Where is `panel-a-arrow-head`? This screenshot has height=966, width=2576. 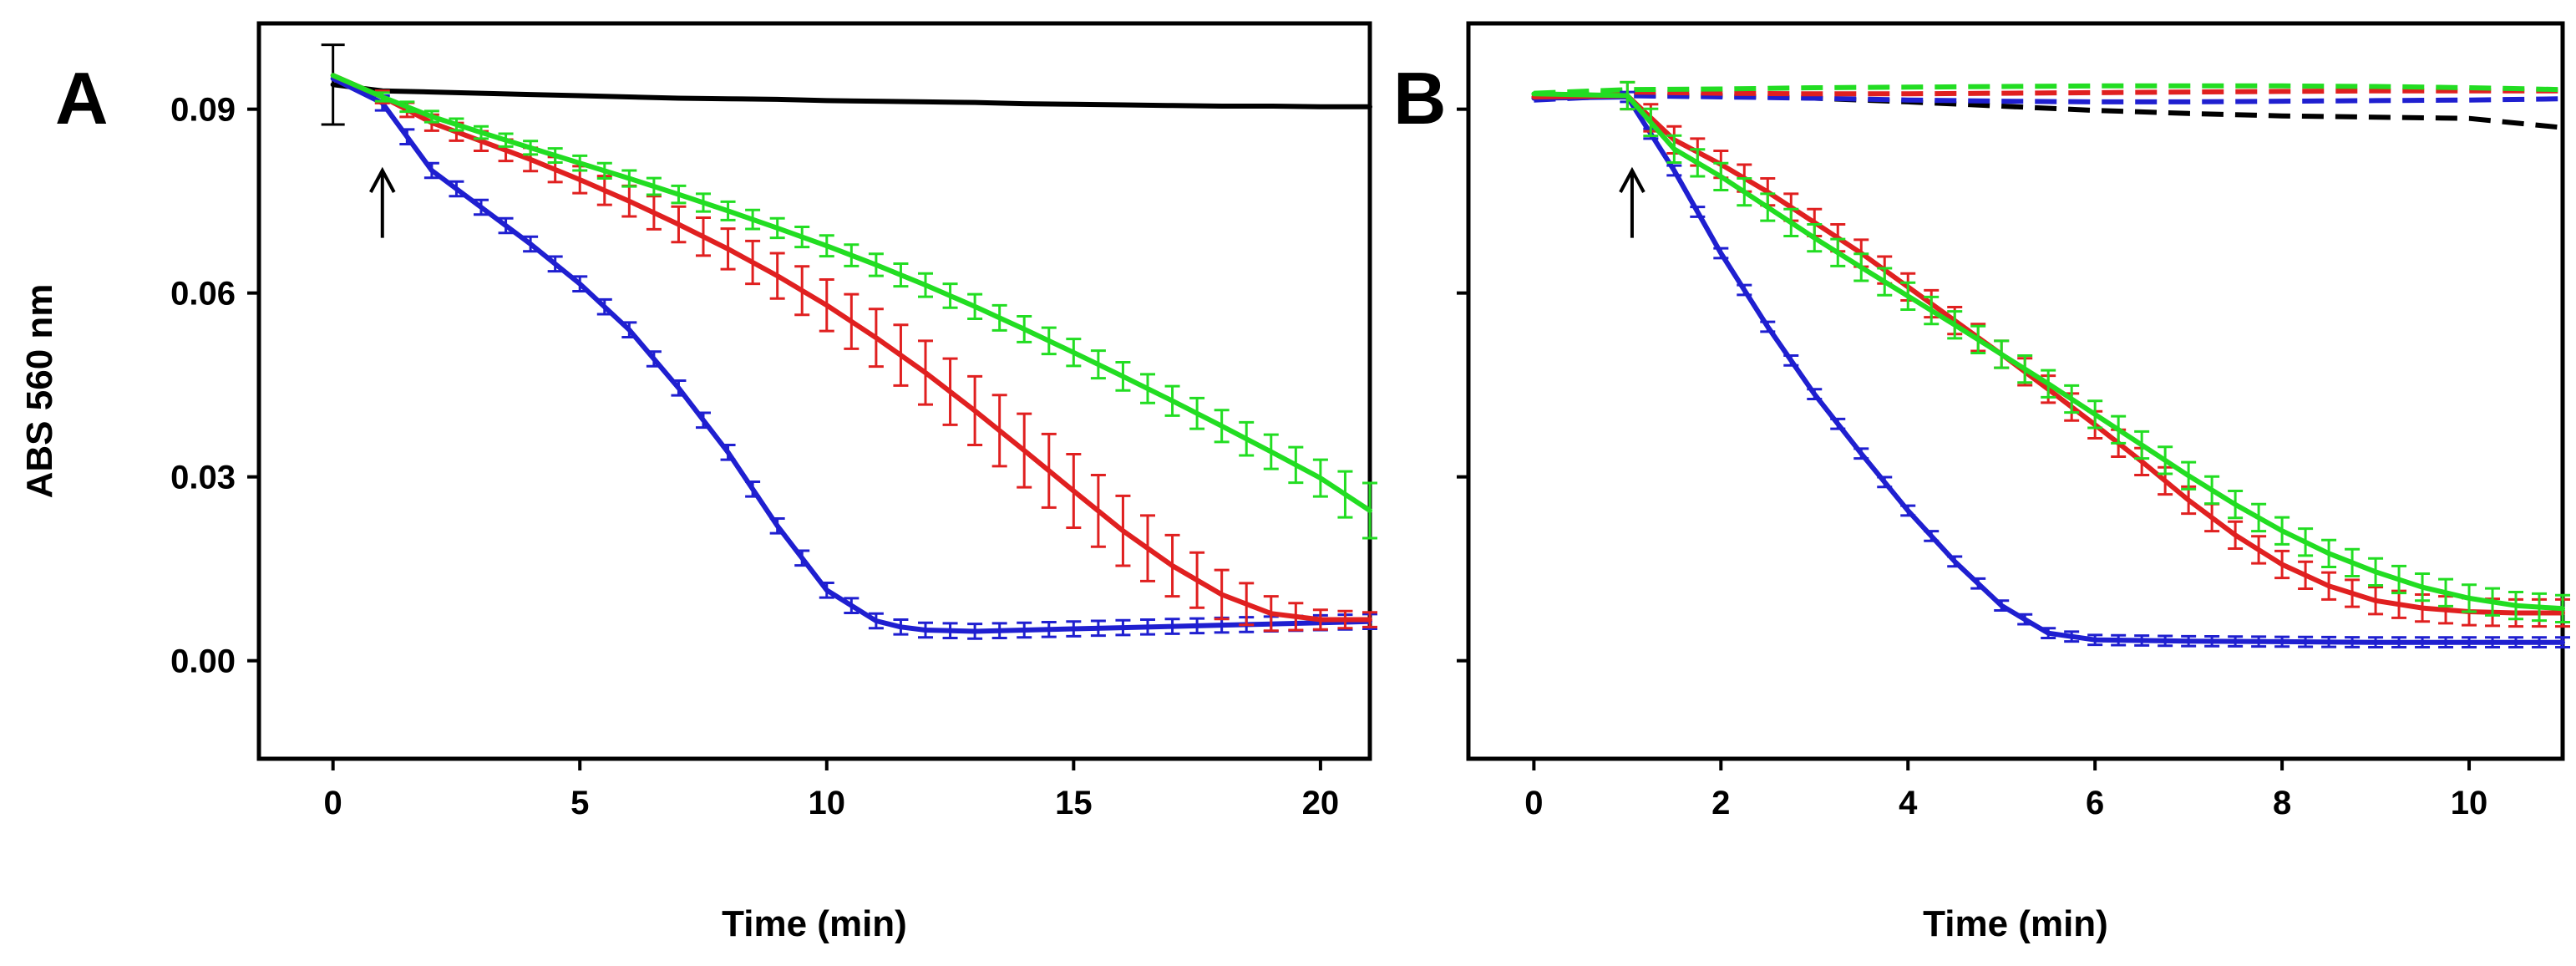
panel-a-arrow-head is located at coordinates (382, 179).